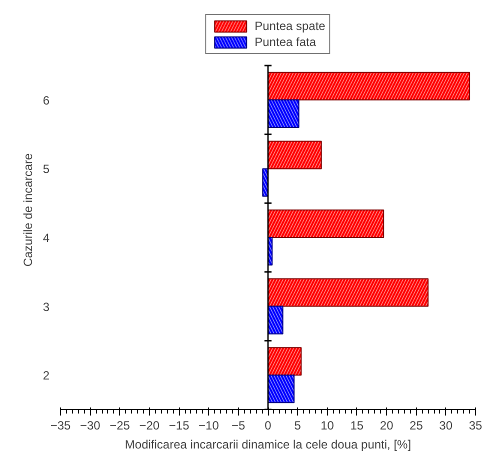  What do you see at coordinates (179, 425) in the screenshot?
I see `x-tick-label: −15` at bounding box center [179, 425].